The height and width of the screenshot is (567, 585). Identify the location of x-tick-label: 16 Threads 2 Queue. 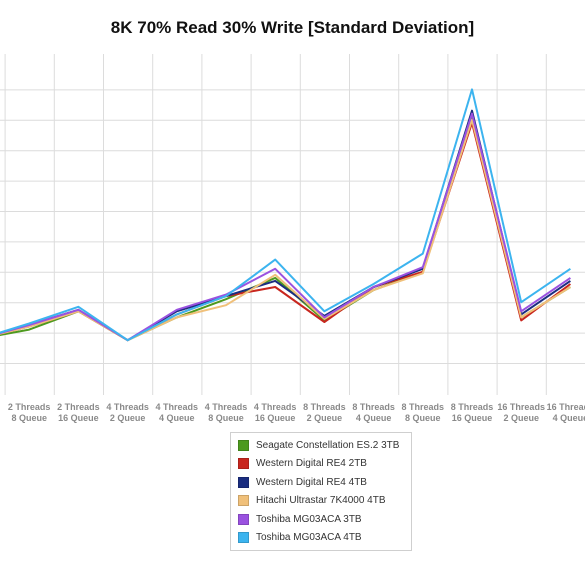
(521, 412).